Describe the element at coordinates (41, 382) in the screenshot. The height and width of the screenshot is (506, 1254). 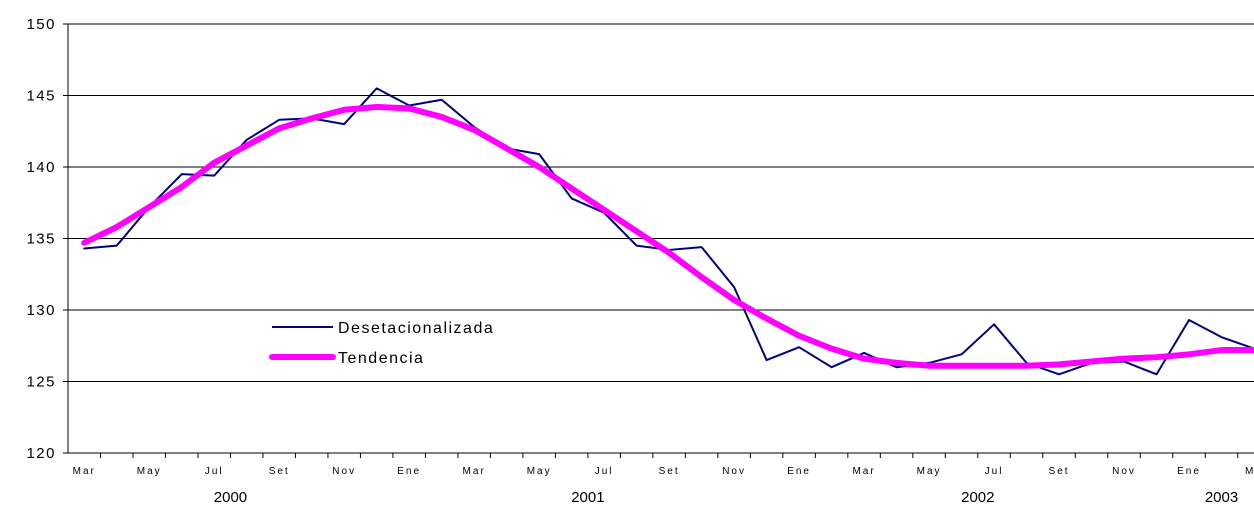
I see `y-tick-label: 125` at that location.